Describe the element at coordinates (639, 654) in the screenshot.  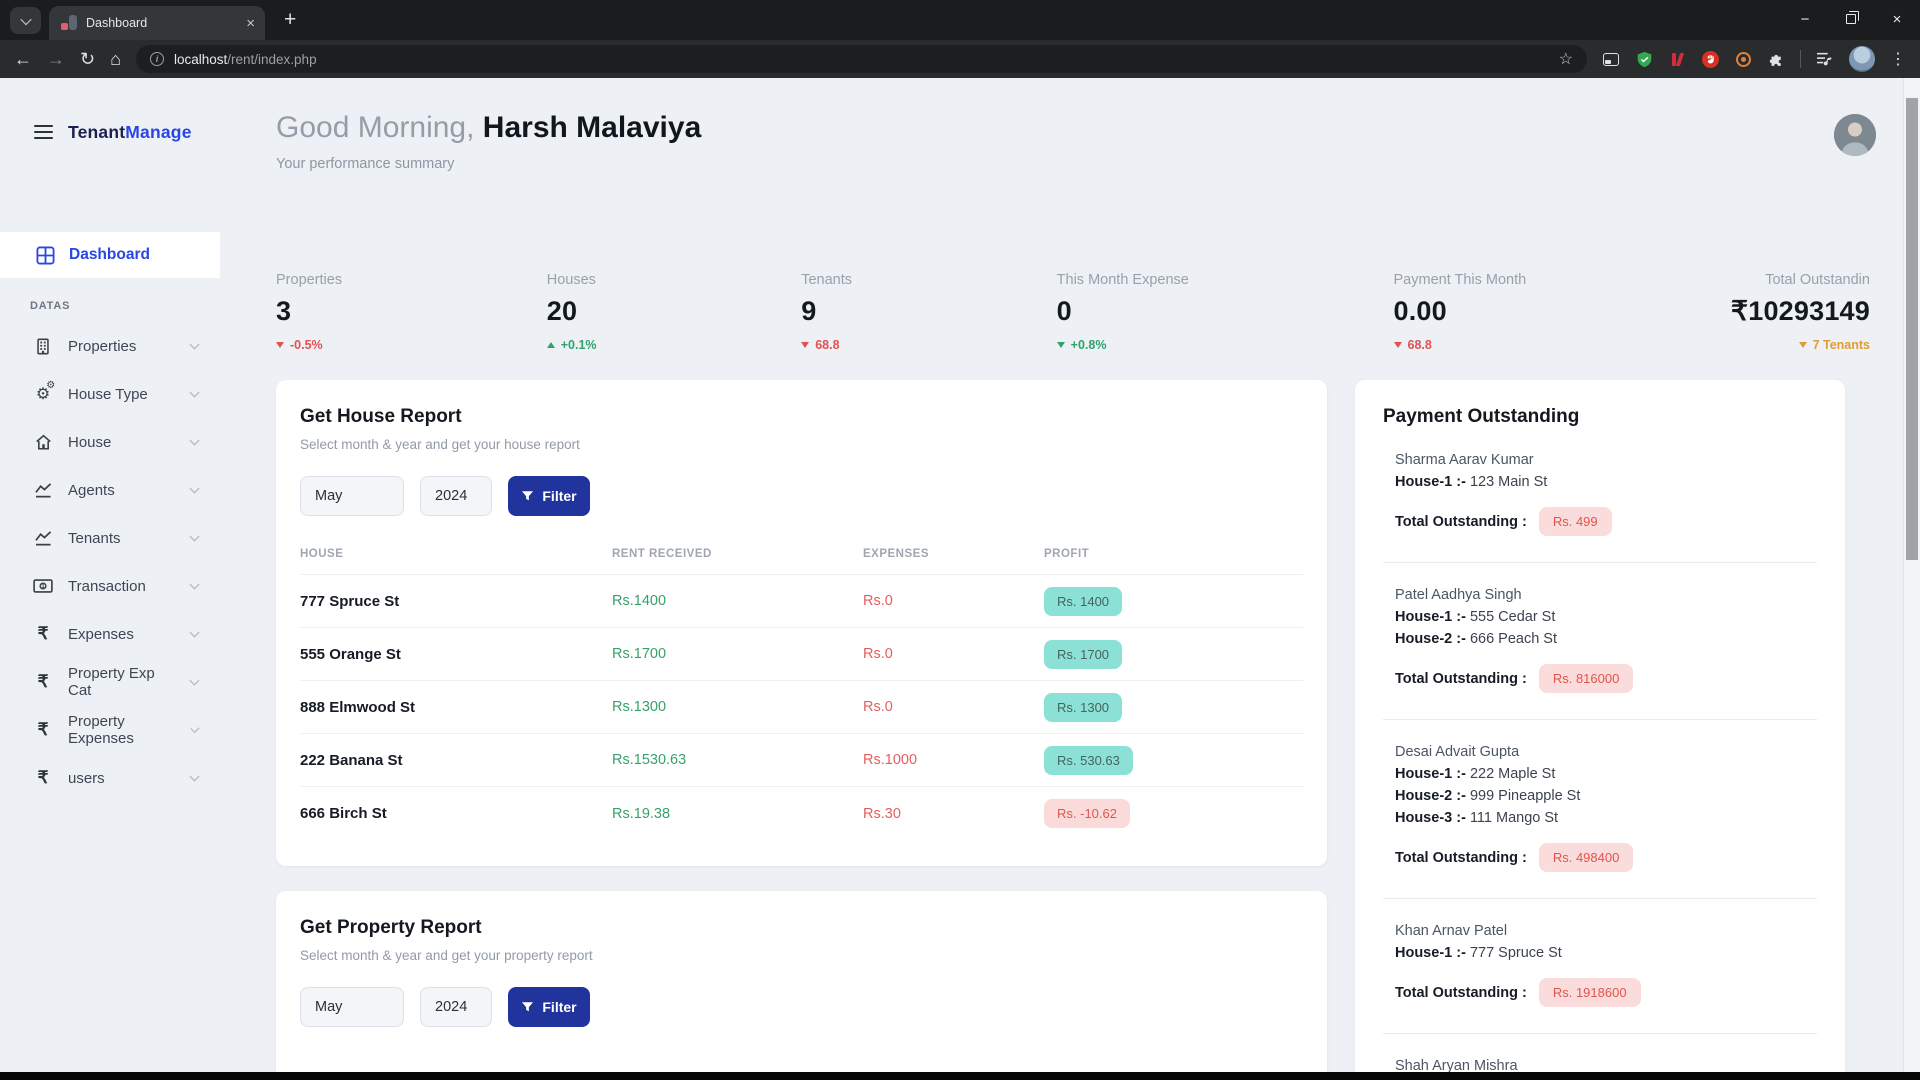
I see `cell-rent: Rs.1700` at that location.